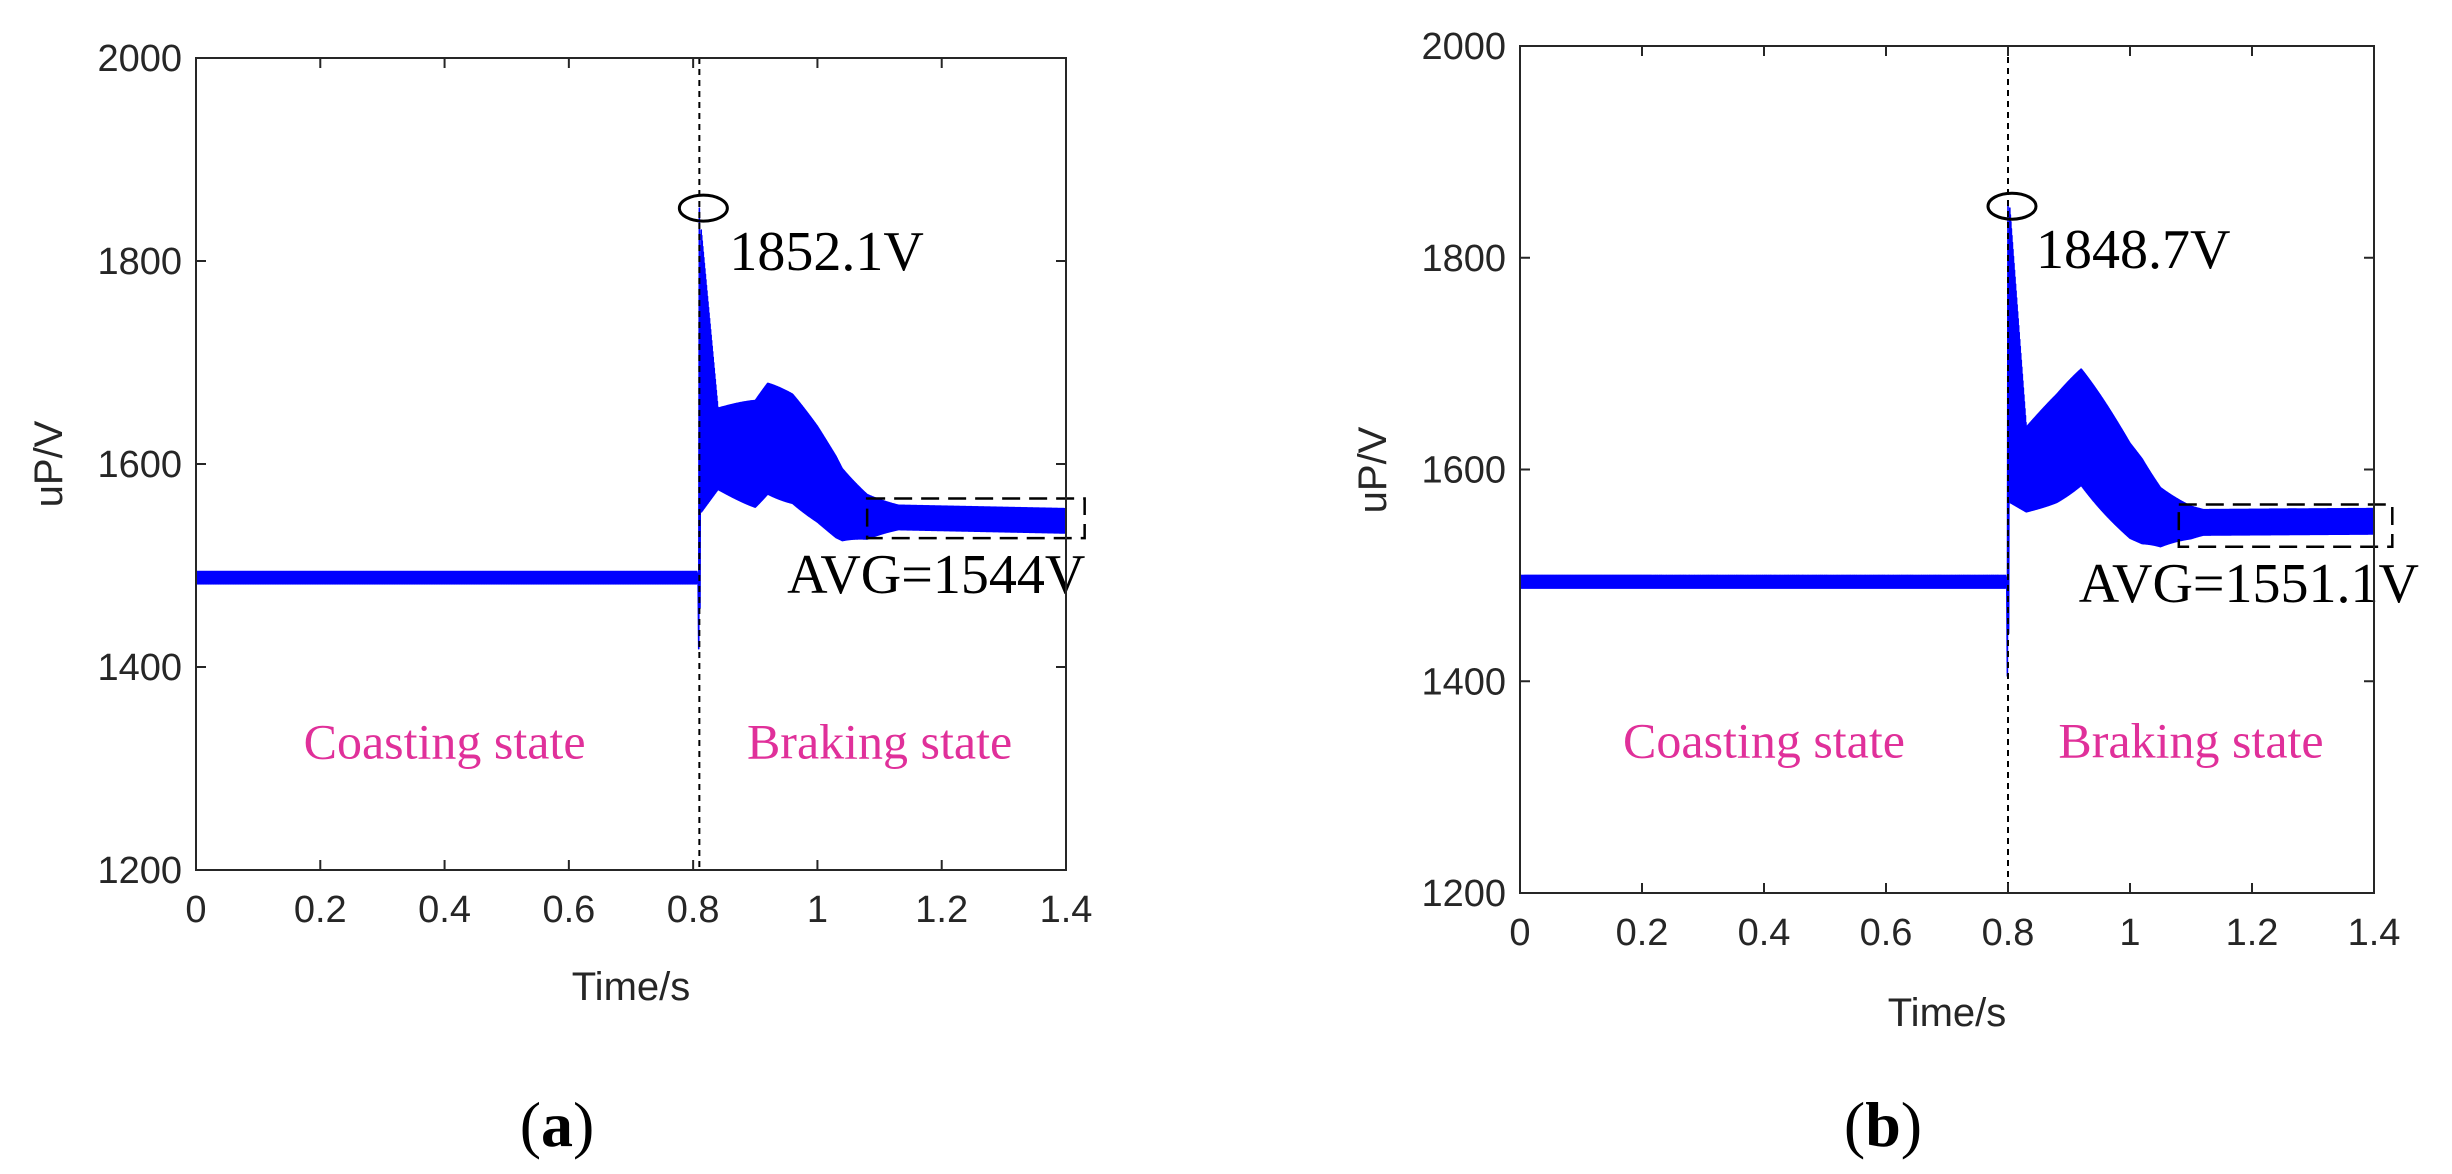 This screenshot has height=1174, width=2452. What do you see at coordinates (2133, 250) in the screenshot?
I see `peak-value-label: 1848.7V` at bounding box center [2133, 250].